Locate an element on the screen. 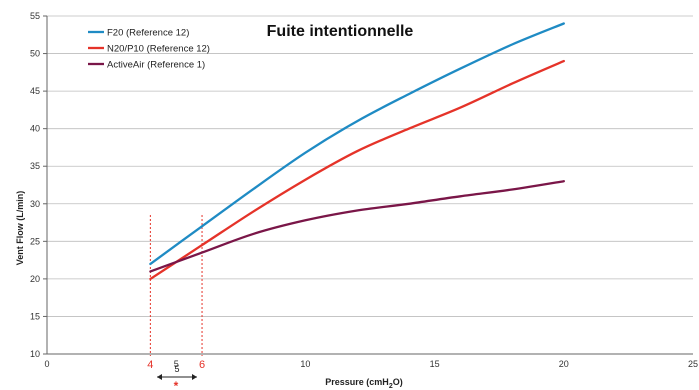  x-axis-title: Pressure (cmH2O) is located at coordinates (363, 383).